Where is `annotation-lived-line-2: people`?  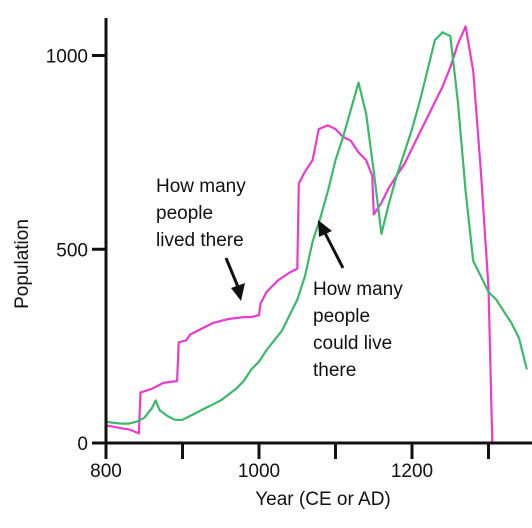 annotation-lived-line-2: people is located at coordinates (184, 213).